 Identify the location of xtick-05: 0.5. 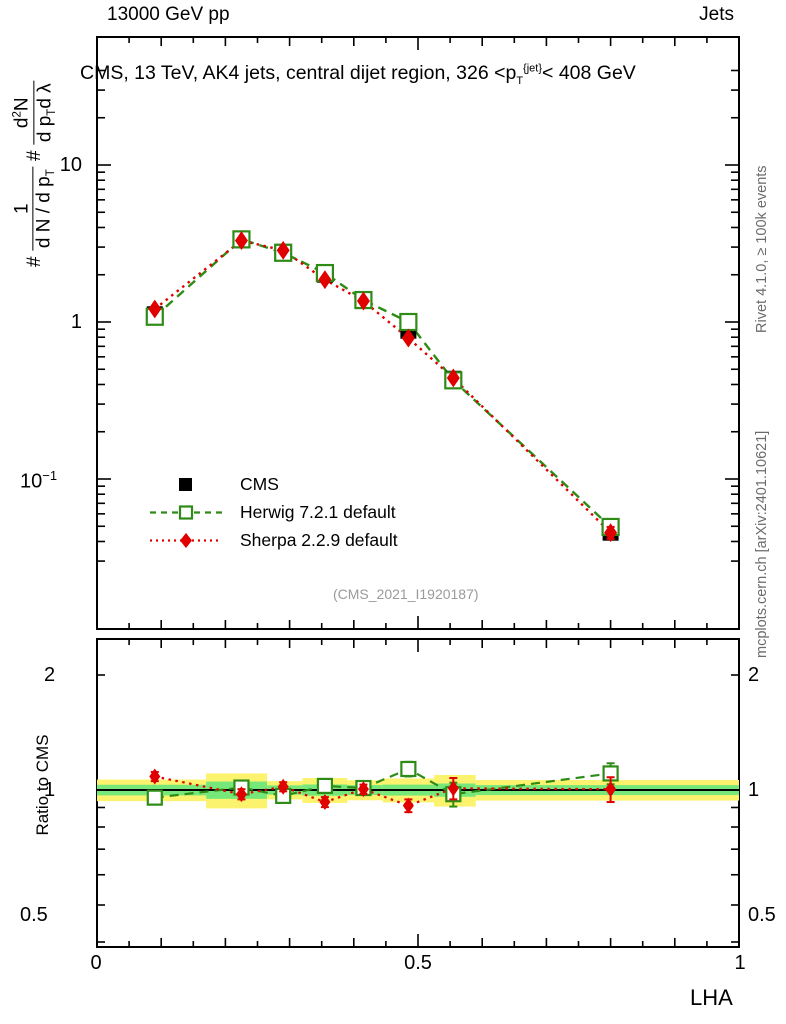
(418, 963).